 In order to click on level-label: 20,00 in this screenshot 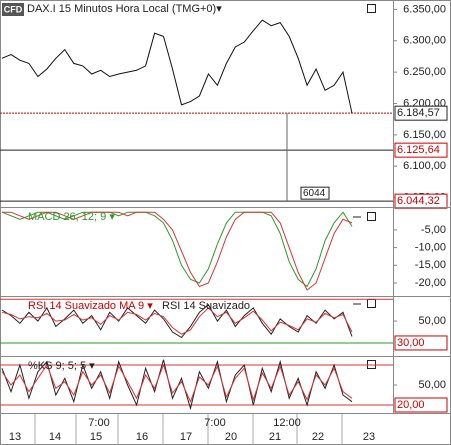, I will do `click(411, 405)`.